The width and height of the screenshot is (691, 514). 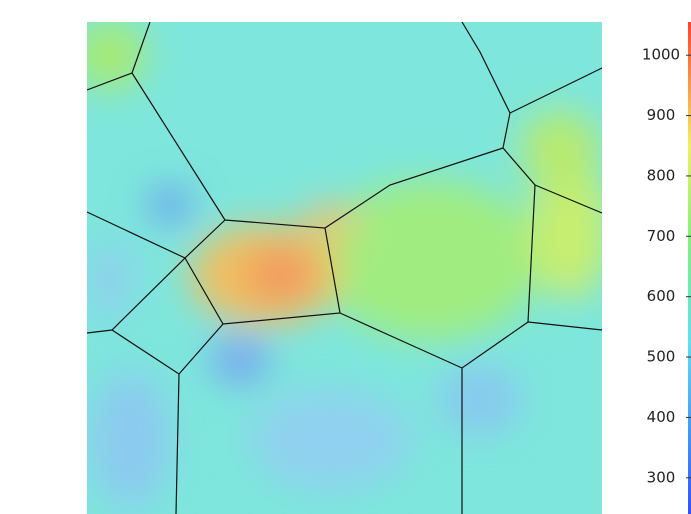 What do you see at coordinates (661, 477) in the screenshot?
I see `colorbar-tick-label: 300` at bounding box center [661, 477].